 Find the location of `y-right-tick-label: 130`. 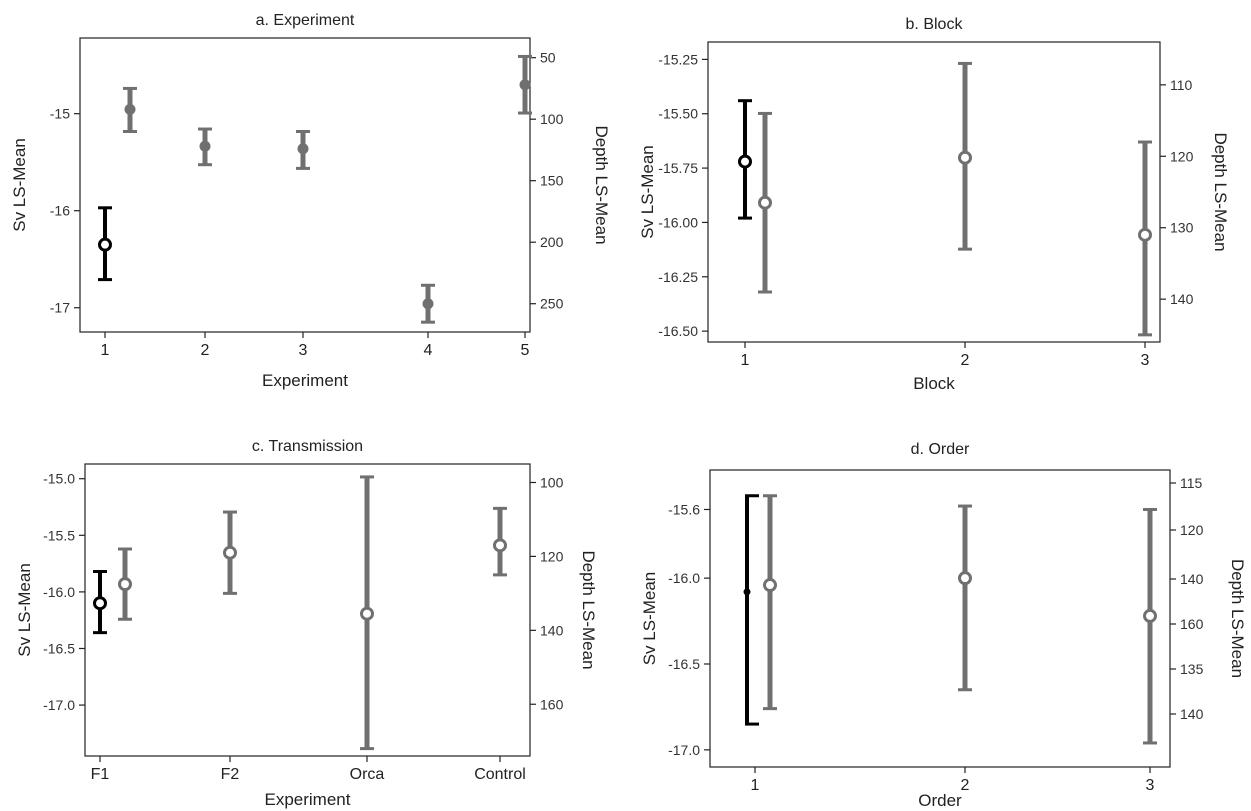

y-right-tick-label: 130 is located at coordinates (1182, 228).